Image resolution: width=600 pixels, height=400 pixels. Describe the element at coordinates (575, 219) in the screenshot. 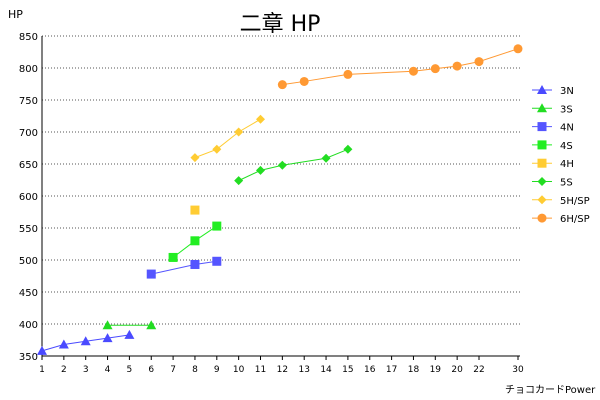

I see `legend-label-6h-sp: 6H/SP` at that location.